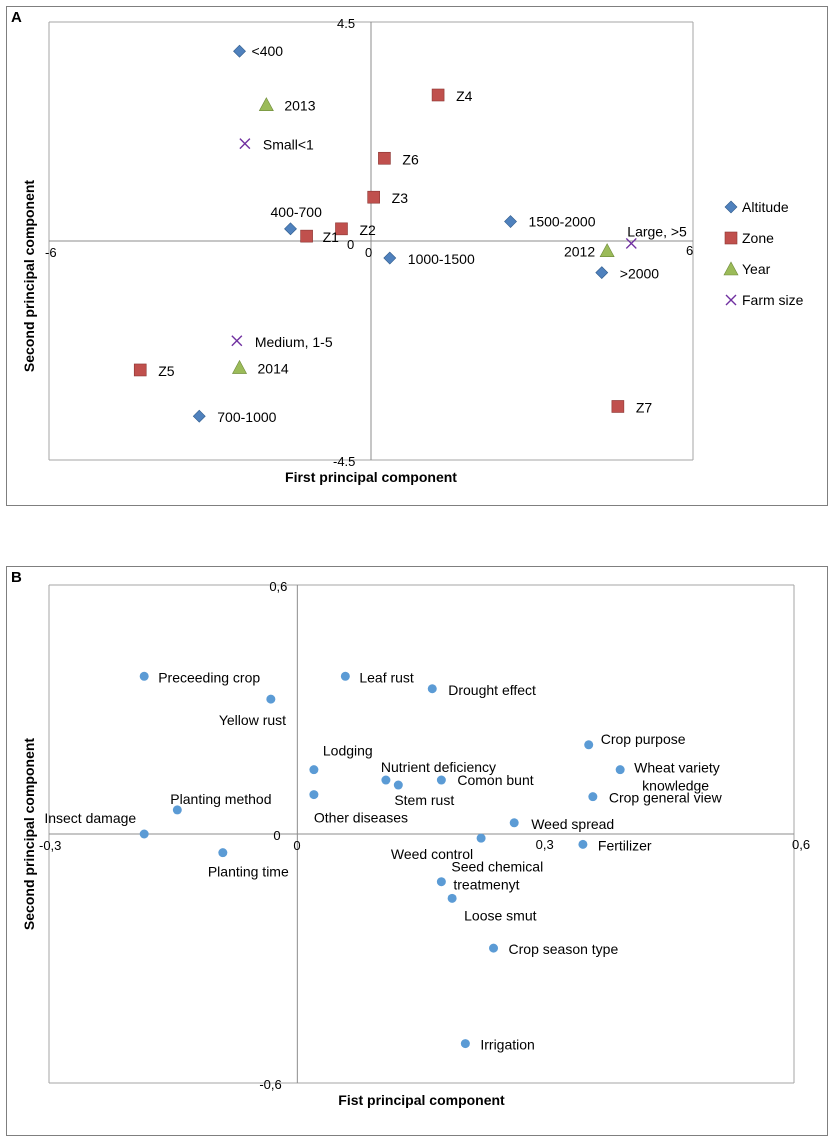  I want to click on chart1-point-label: 2014, so click(273, 369).